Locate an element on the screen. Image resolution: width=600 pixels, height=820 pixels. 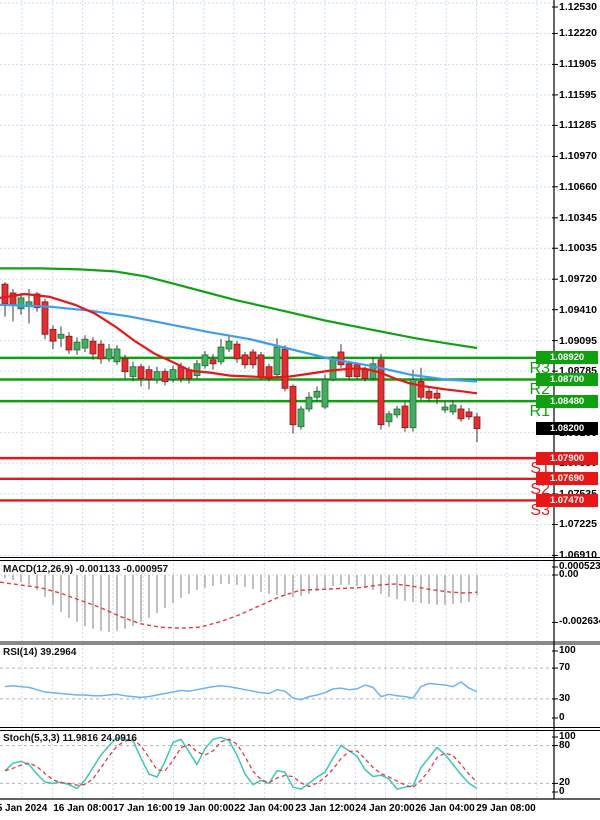
time-axis-label: 26 Jan 04:00 is located at coordinates (445, 808).